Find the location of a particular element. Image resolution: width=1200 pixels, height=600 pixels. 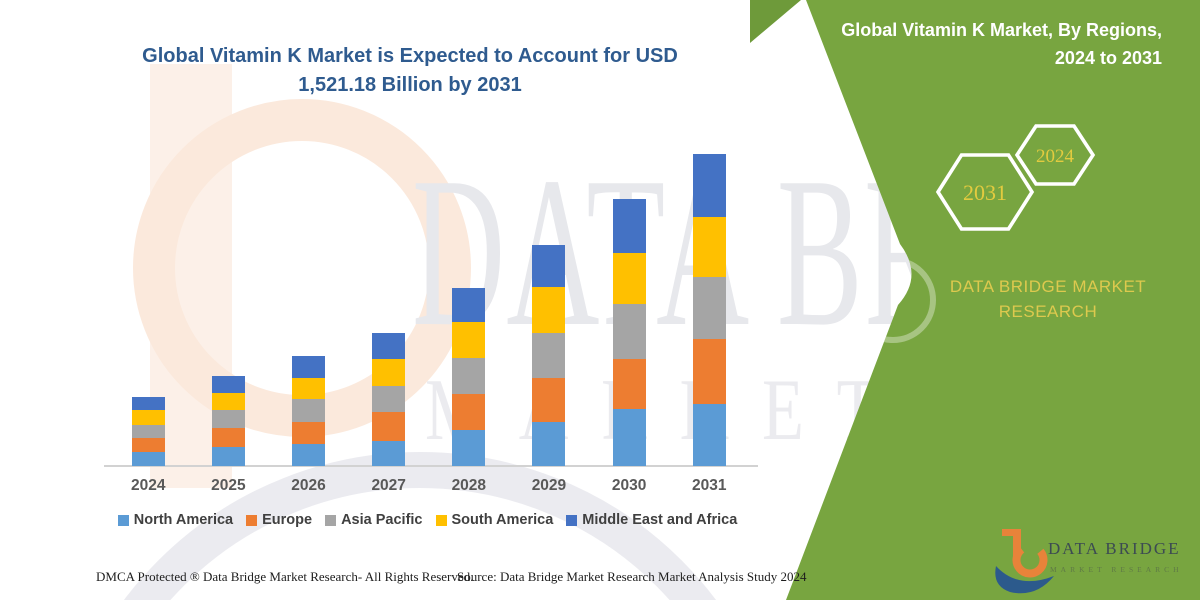

stacked-bar-2026 is located at coordinates (309, 410).